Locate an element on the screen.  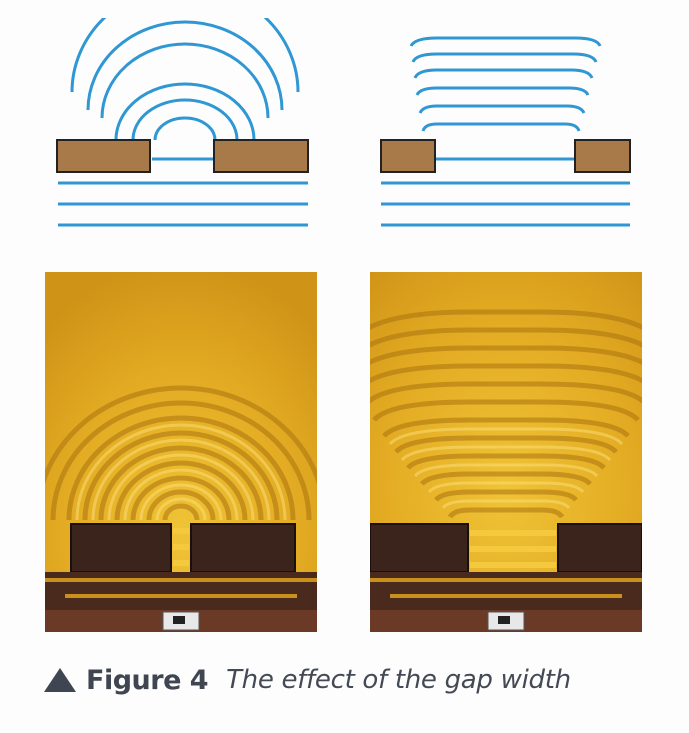
figure-caption: Figure 4 The effect of the gap width is located at coordinates (307, 680).